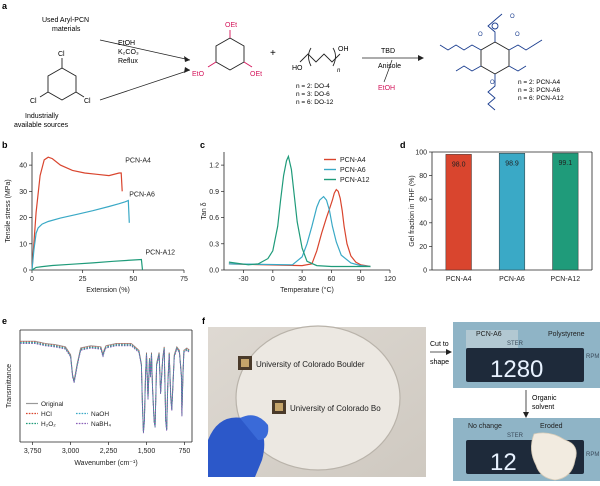  What do you see at coordinates (310, 364) in the screenshot?
I see `logo-text-1: University of Colorado Boulder` at bounding box center [310, 364].